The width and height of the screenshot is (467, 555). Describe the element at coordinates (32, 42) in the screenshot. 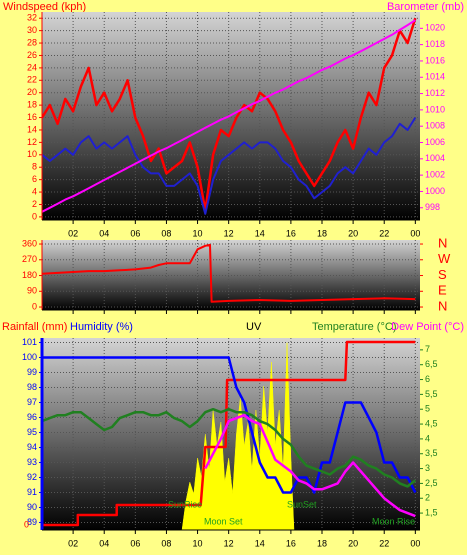

I see `y-tick-label: 28` at that location.